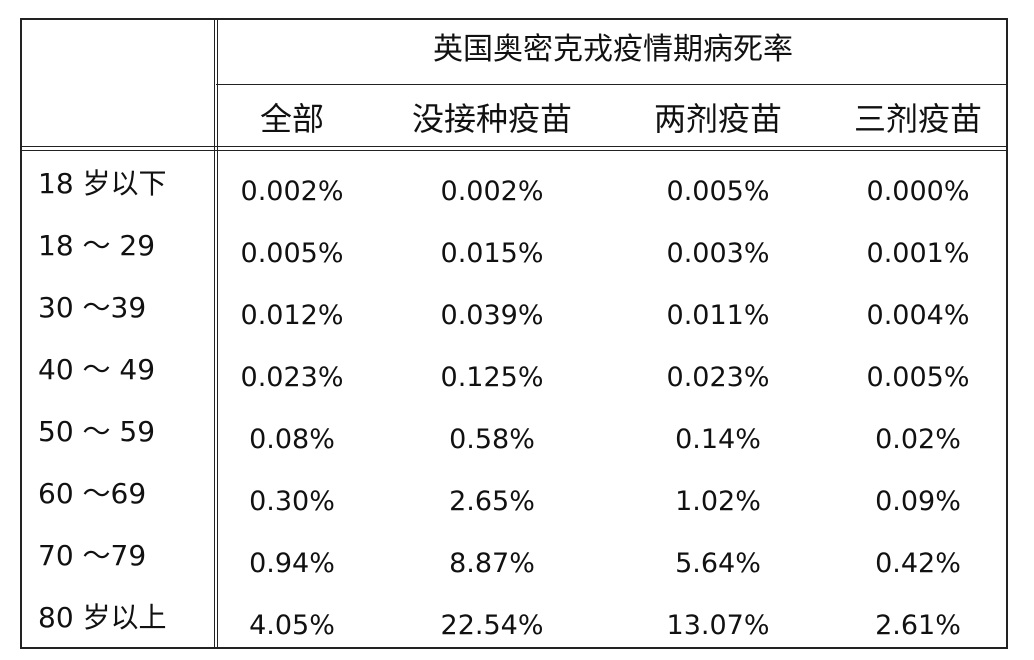 This screenshot has height=660, width=1034. I want to click on row-label: 18 ～ 29, so click(97, 245).